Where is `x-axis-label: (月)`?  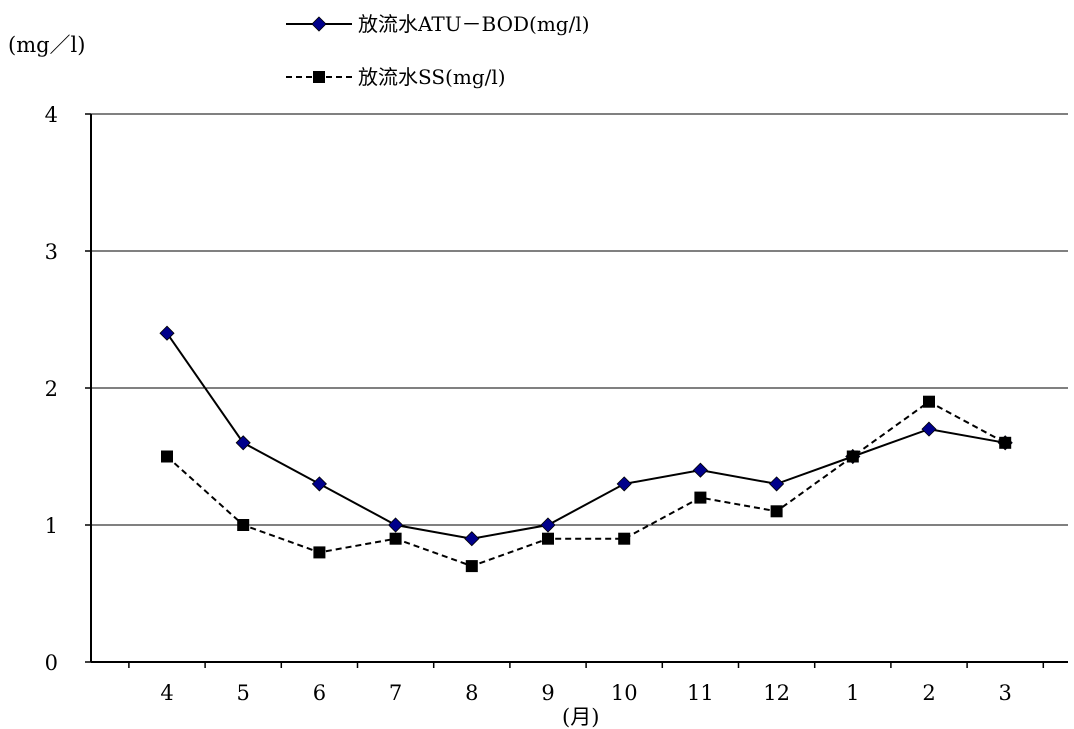
x-axis-label: (月) is located at coordinates (580, 717).